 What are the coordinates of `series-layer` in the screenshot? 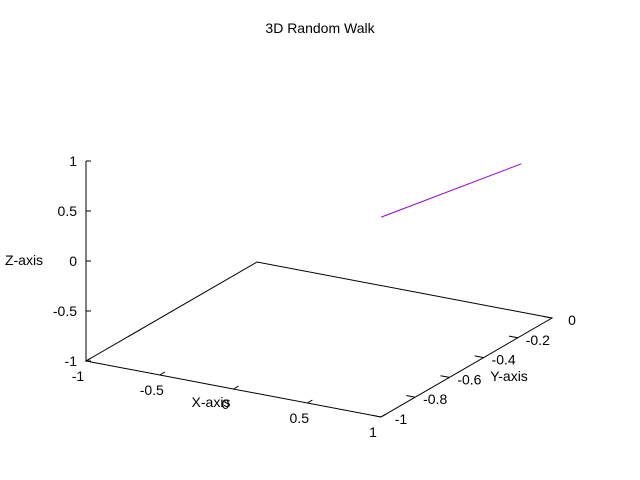 It's located at (451, 190).